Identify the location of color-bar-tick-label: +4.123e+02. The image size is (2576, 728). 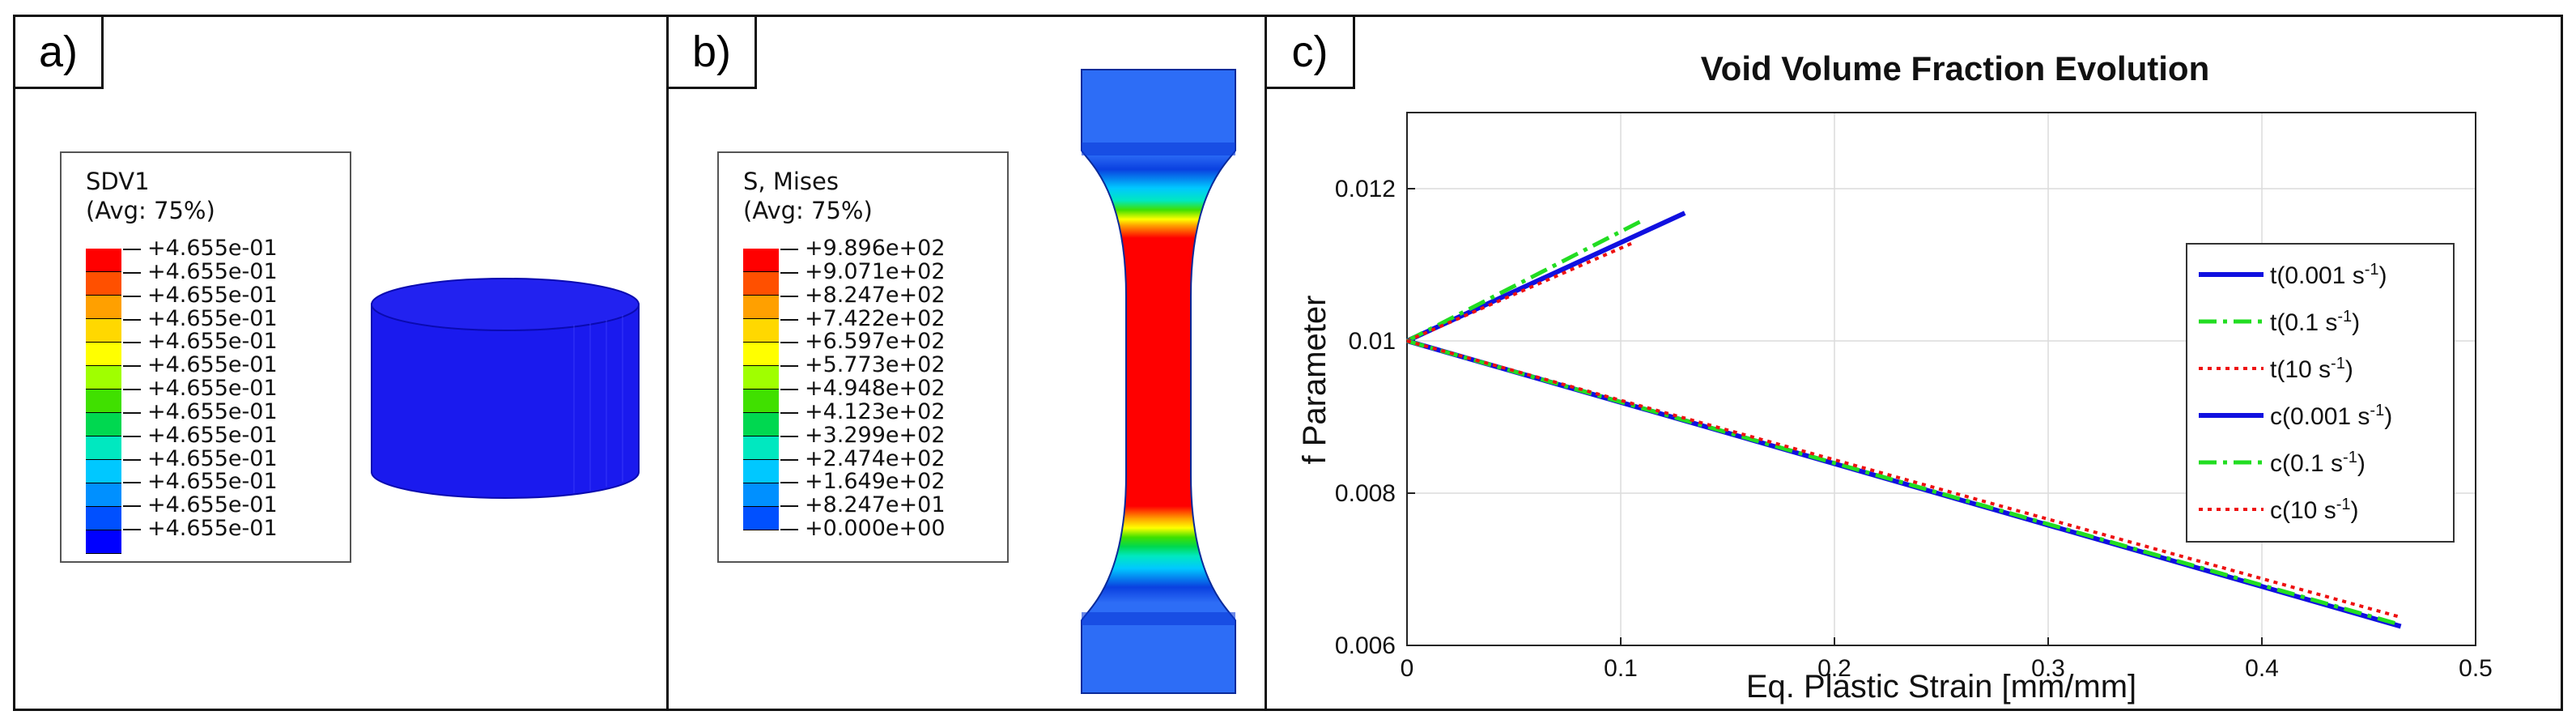
(863, 412).